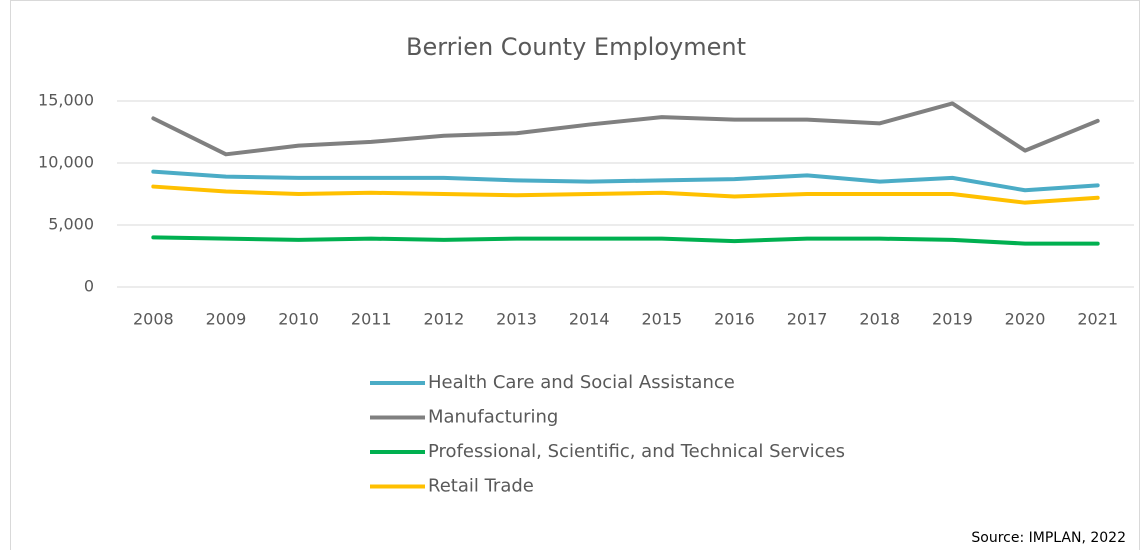 This screenshot has width=1148, height=550. Describe the element at coordinates (516, 319) in the screenshot. I see `x-tick-label: 2013` at that location.